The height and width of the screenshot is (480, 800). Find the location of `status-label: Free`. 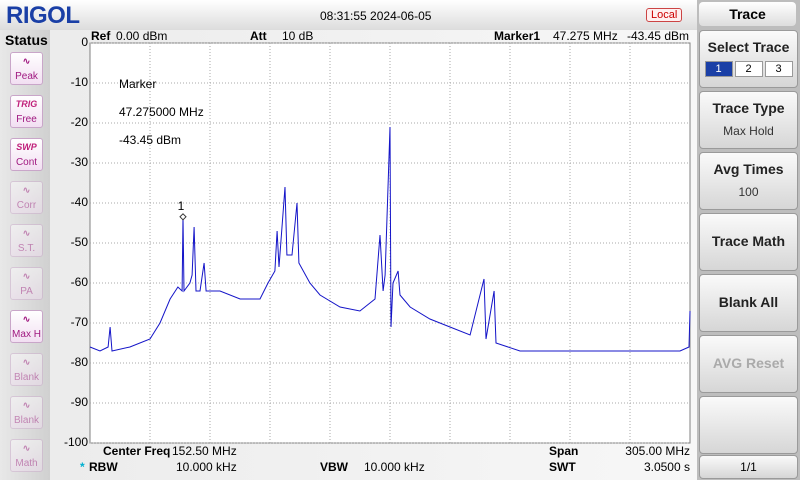

status-label: Free is located at coordinates (26, 119).